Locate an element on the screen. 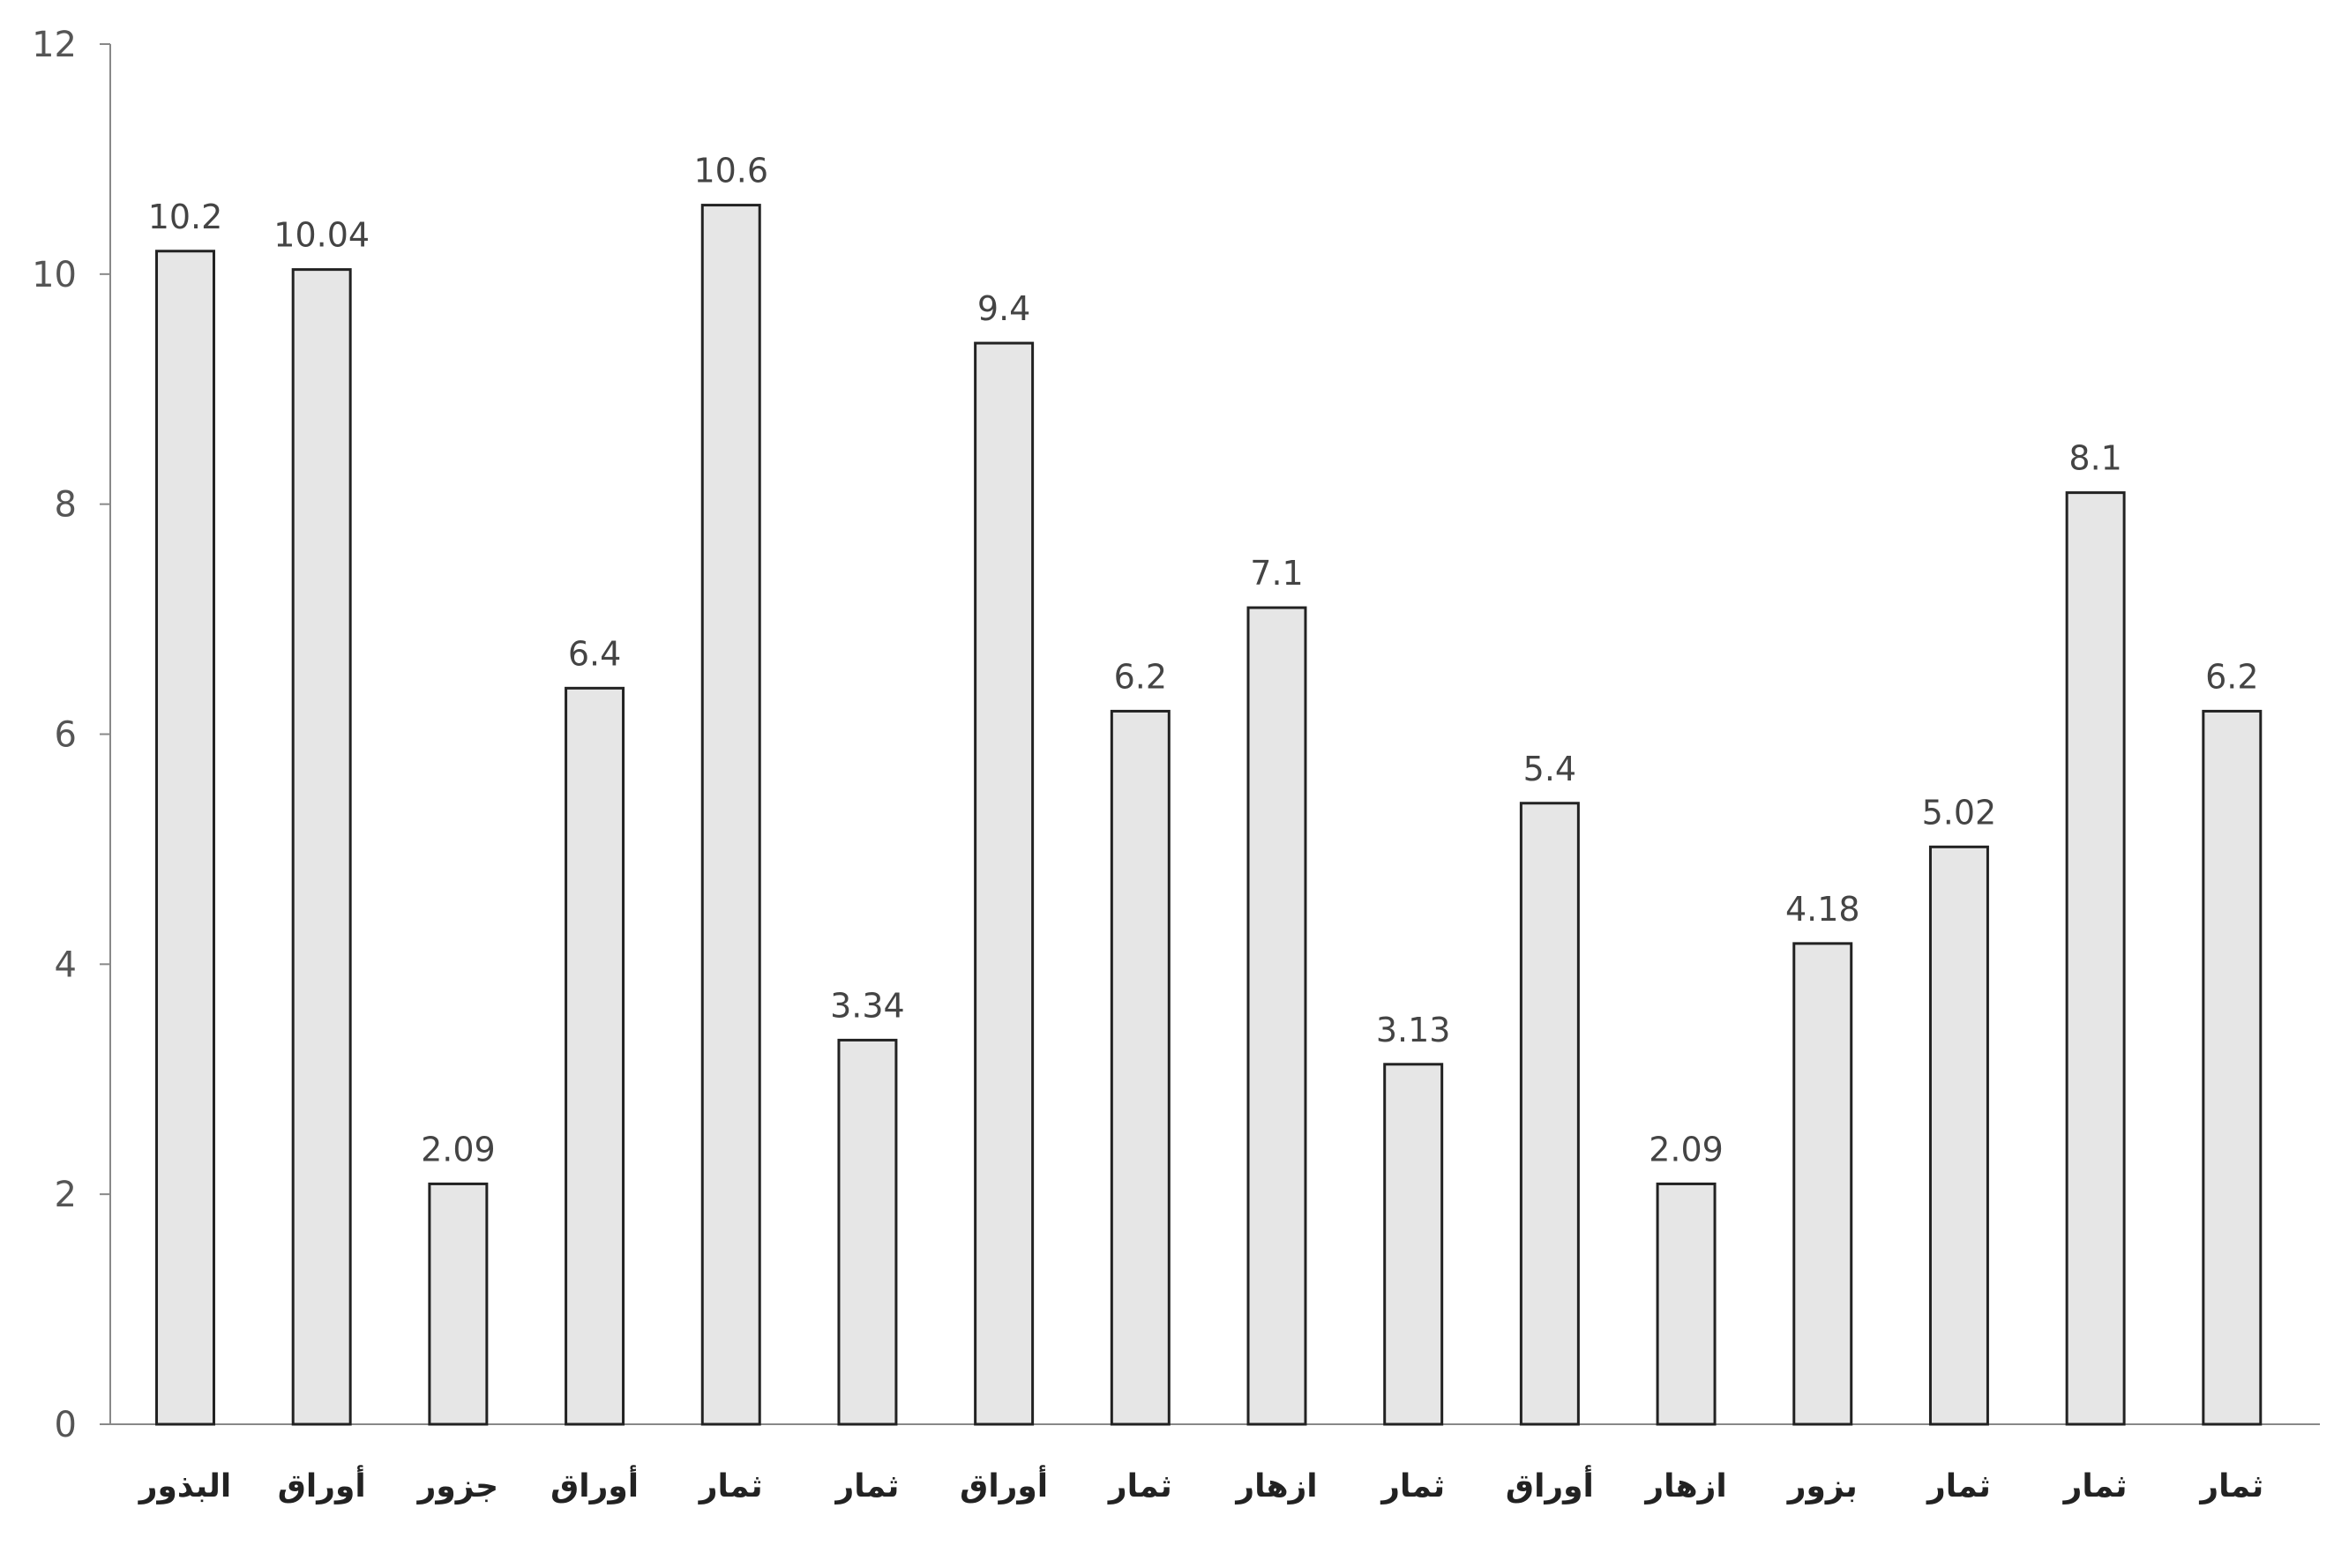 This screenshot has height=1568, width=2334. bar-value-label: 5.4 is located at coordinates (1549, 769).